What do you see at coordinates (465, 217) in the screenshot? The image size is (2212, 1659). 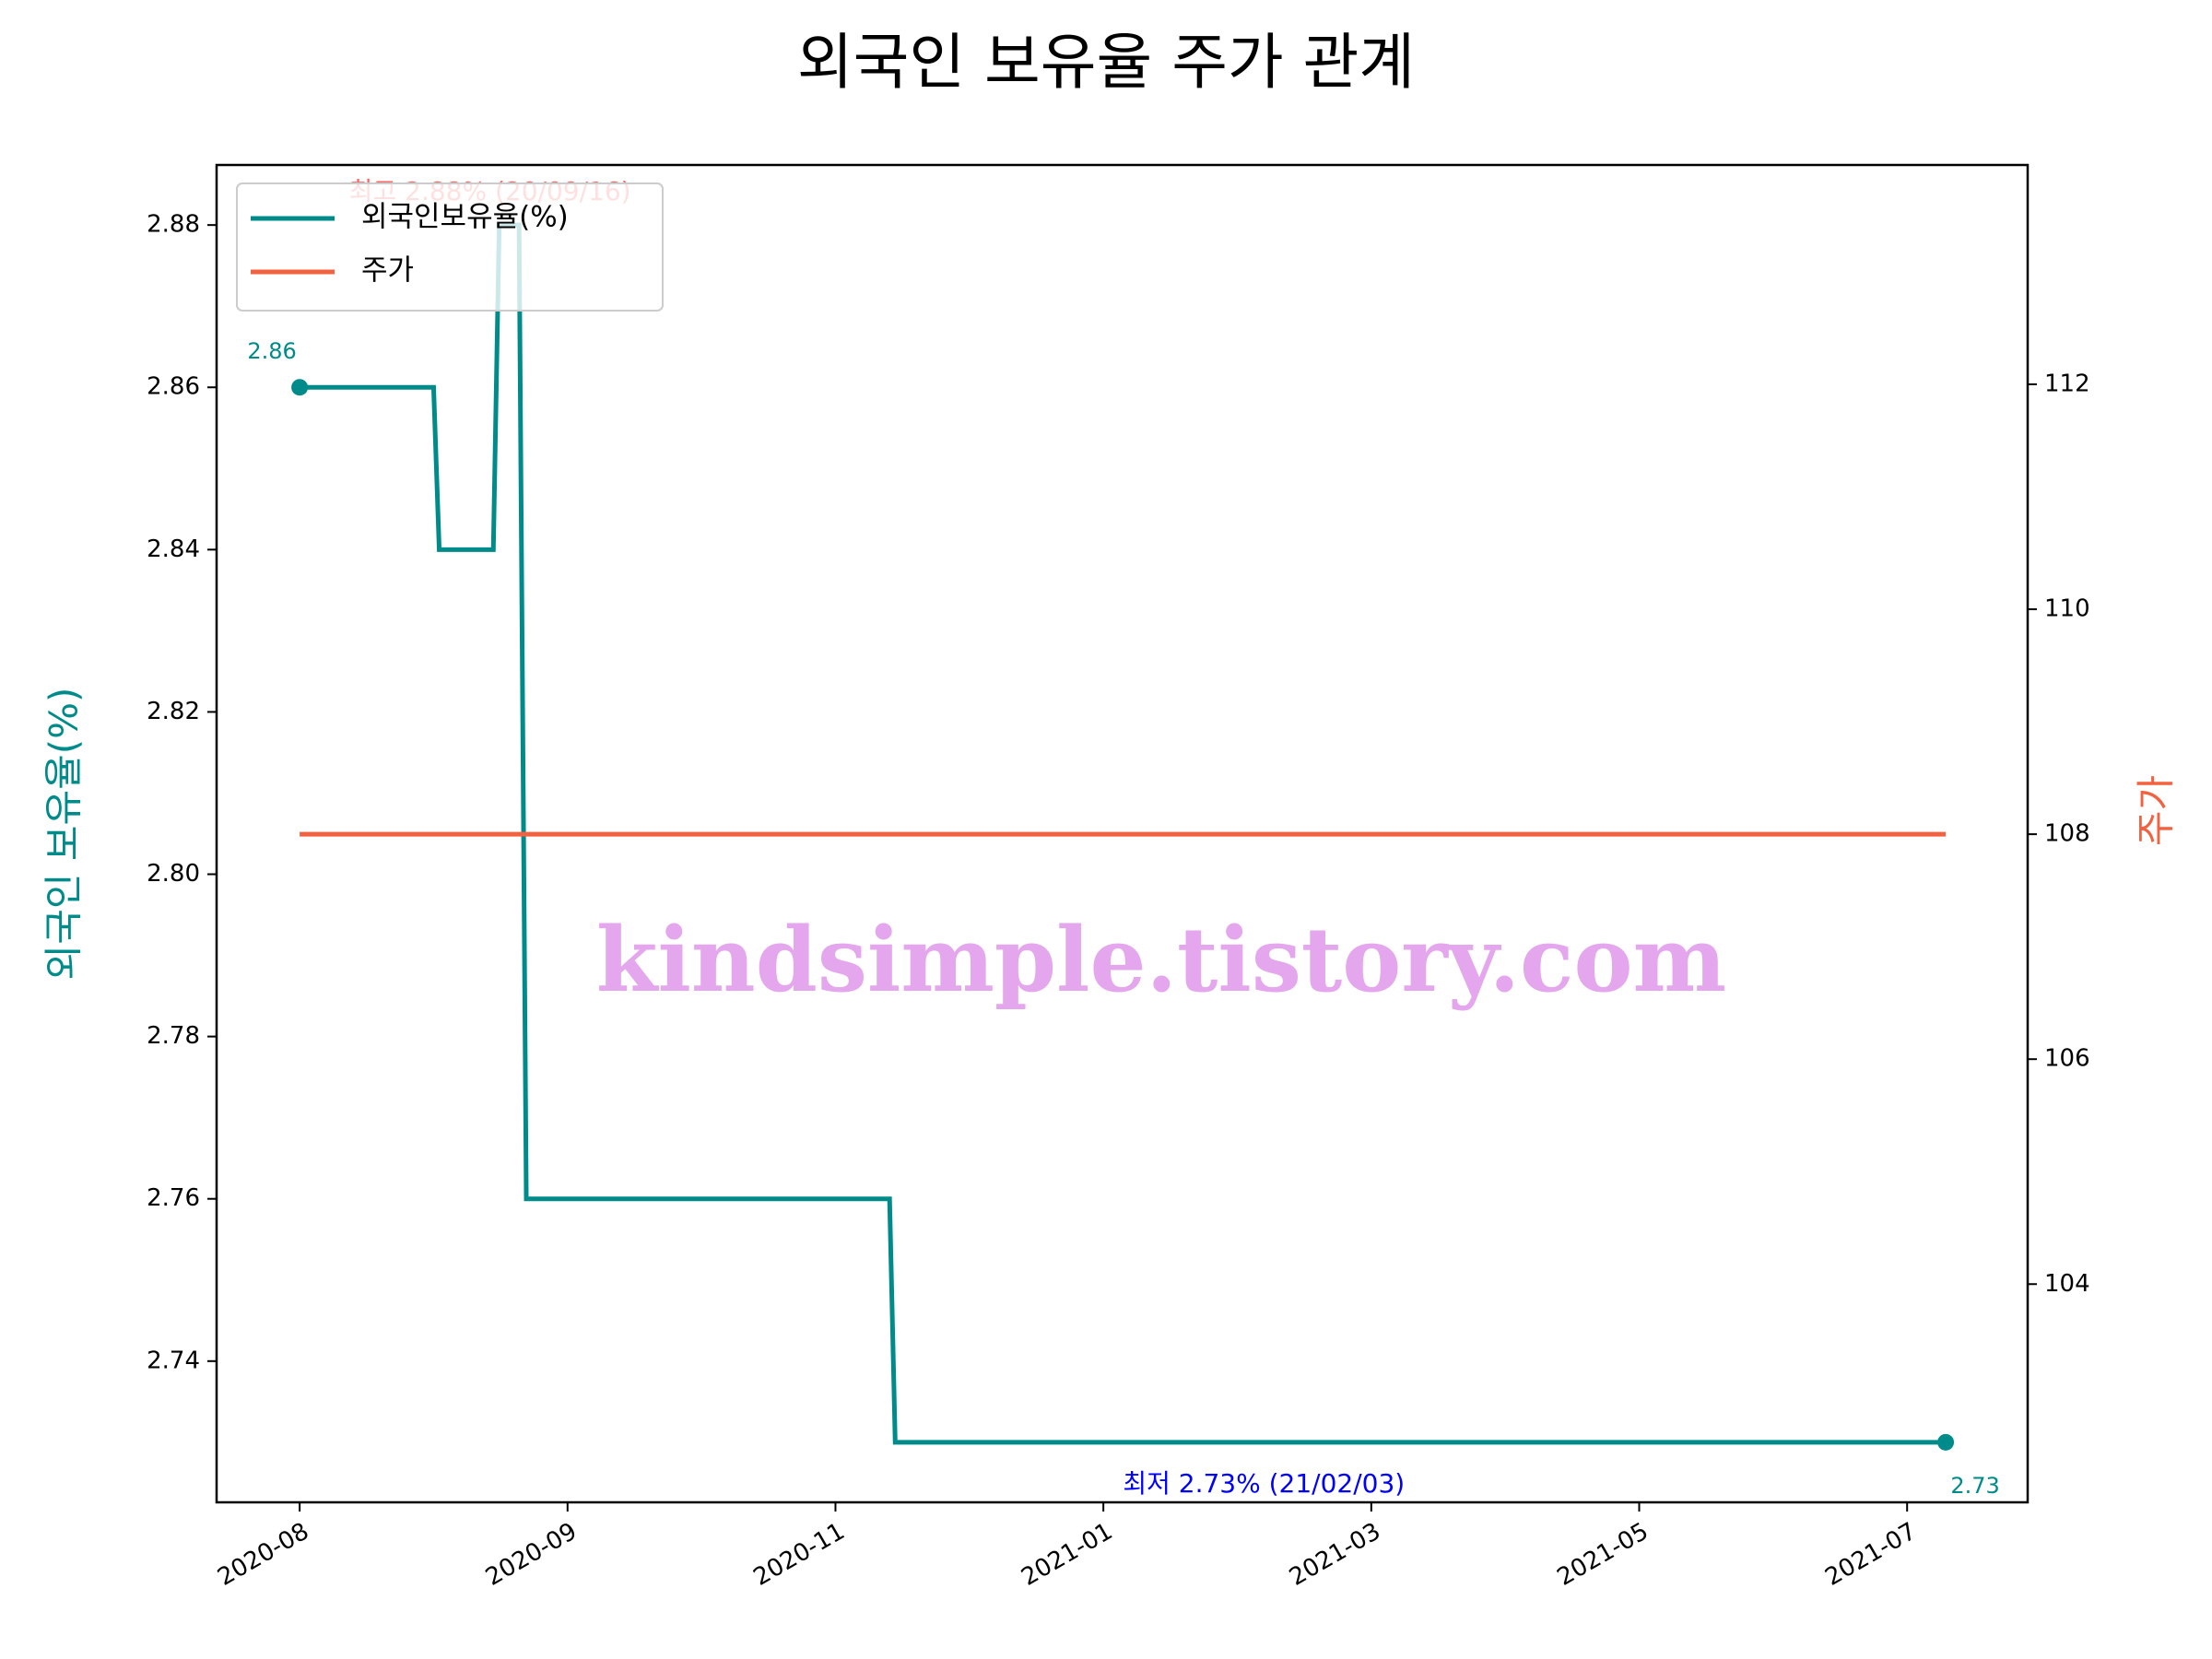 I see `legend-label: 외국인보유율(%)` at bounding box center [465, 217].